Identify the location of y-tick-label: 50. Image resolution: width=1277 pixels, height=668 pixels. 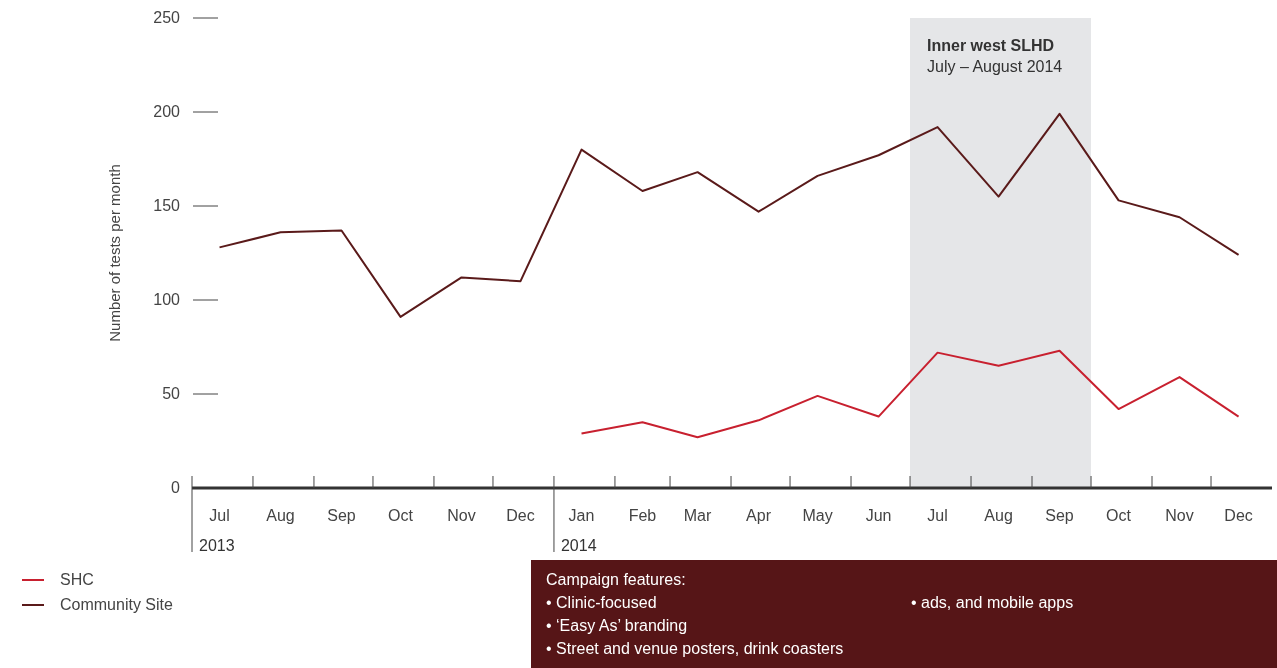
(171, 393).